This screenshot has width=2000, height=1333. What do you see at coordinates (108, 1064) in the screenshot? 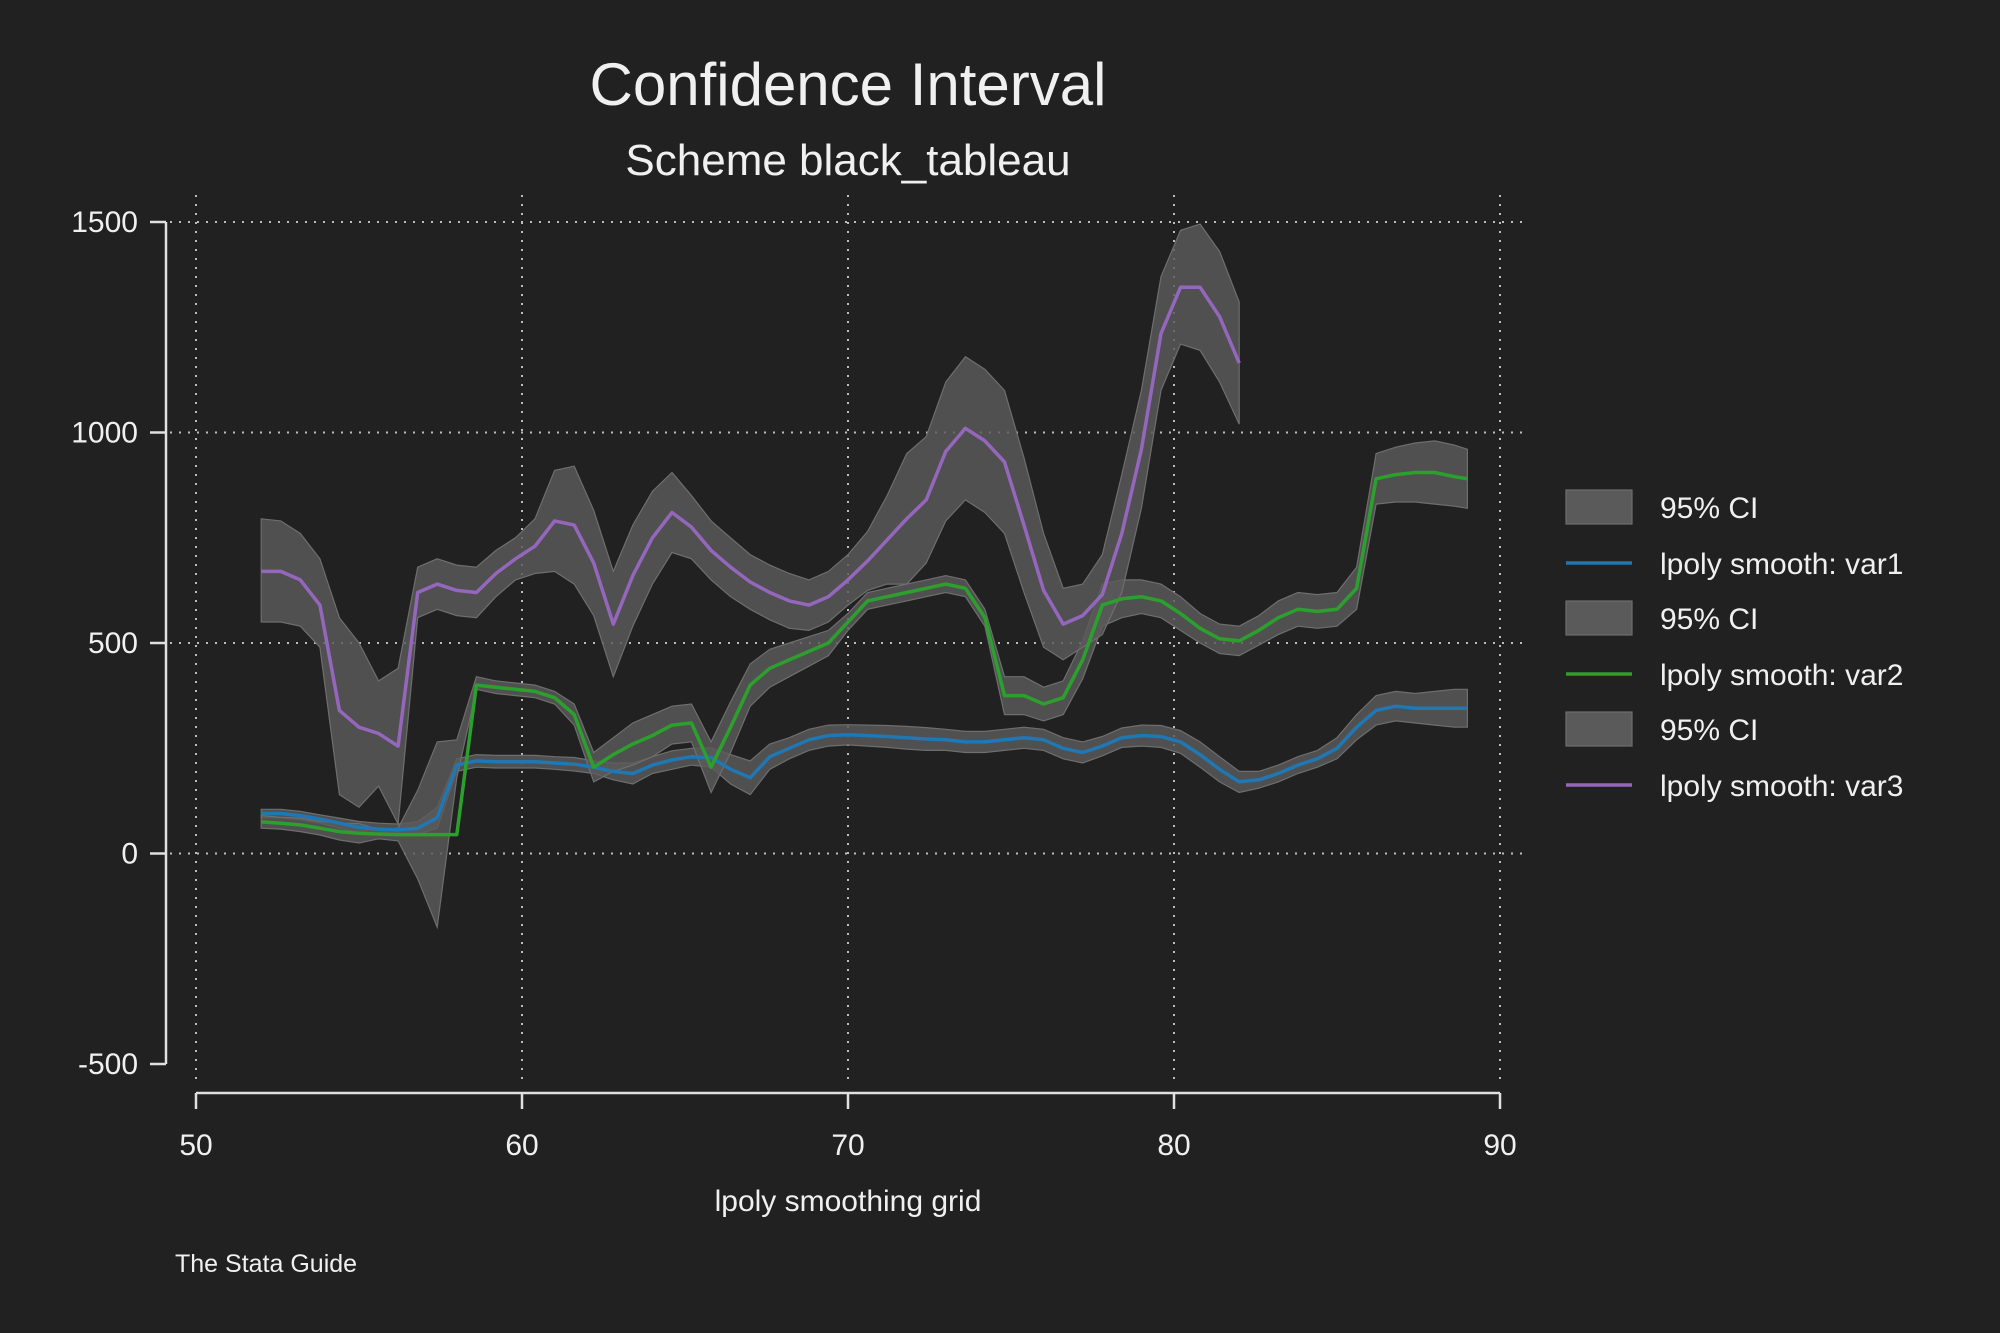
I see `y-tick-label: -500` at bounding box center [108, 1064].